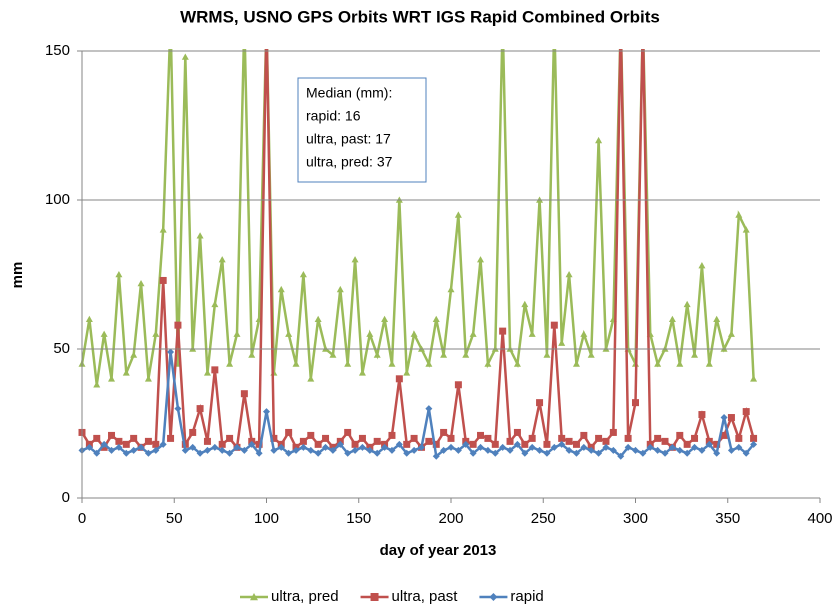  I want to click on annotation-line: ultra, pred: 37, so click(349, 162).